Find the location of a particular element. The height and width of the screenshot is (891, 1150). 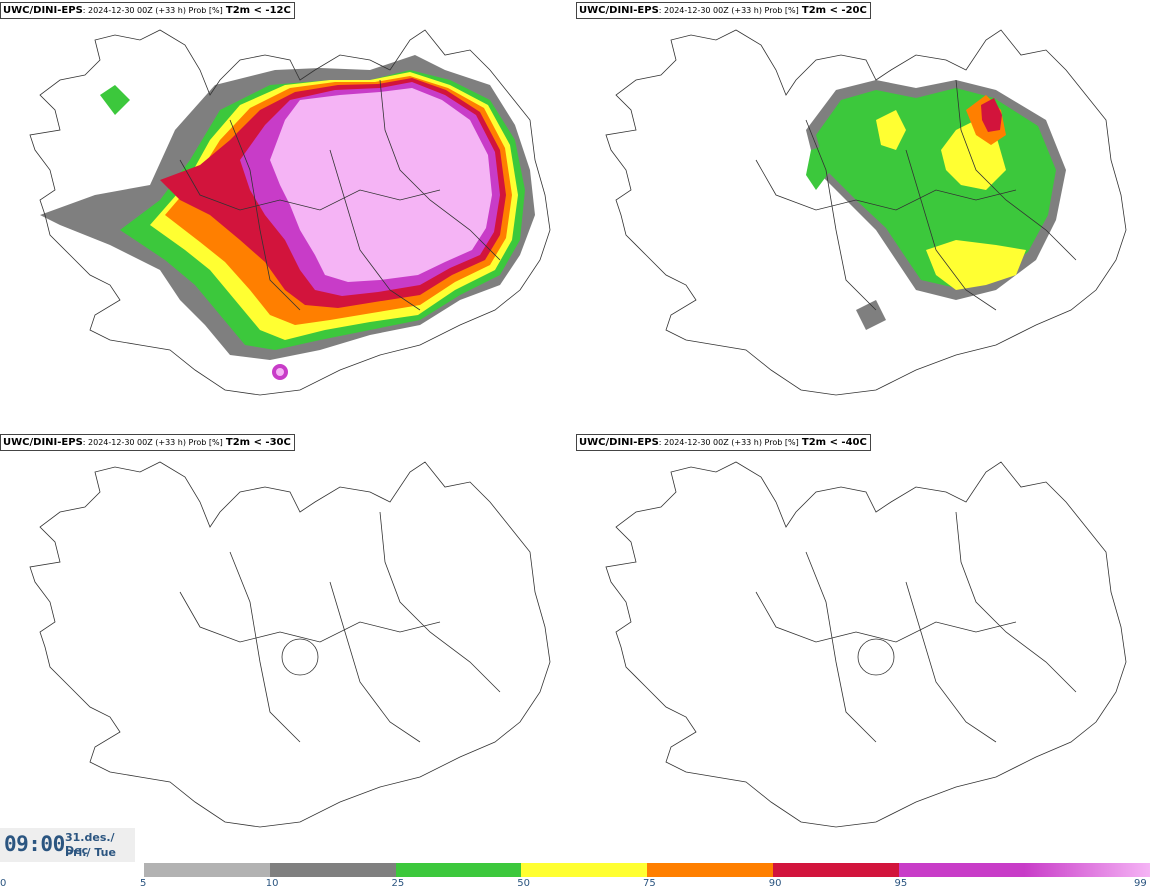

colorbar-tick-label: 99 is located at coordinates (1140, 883).